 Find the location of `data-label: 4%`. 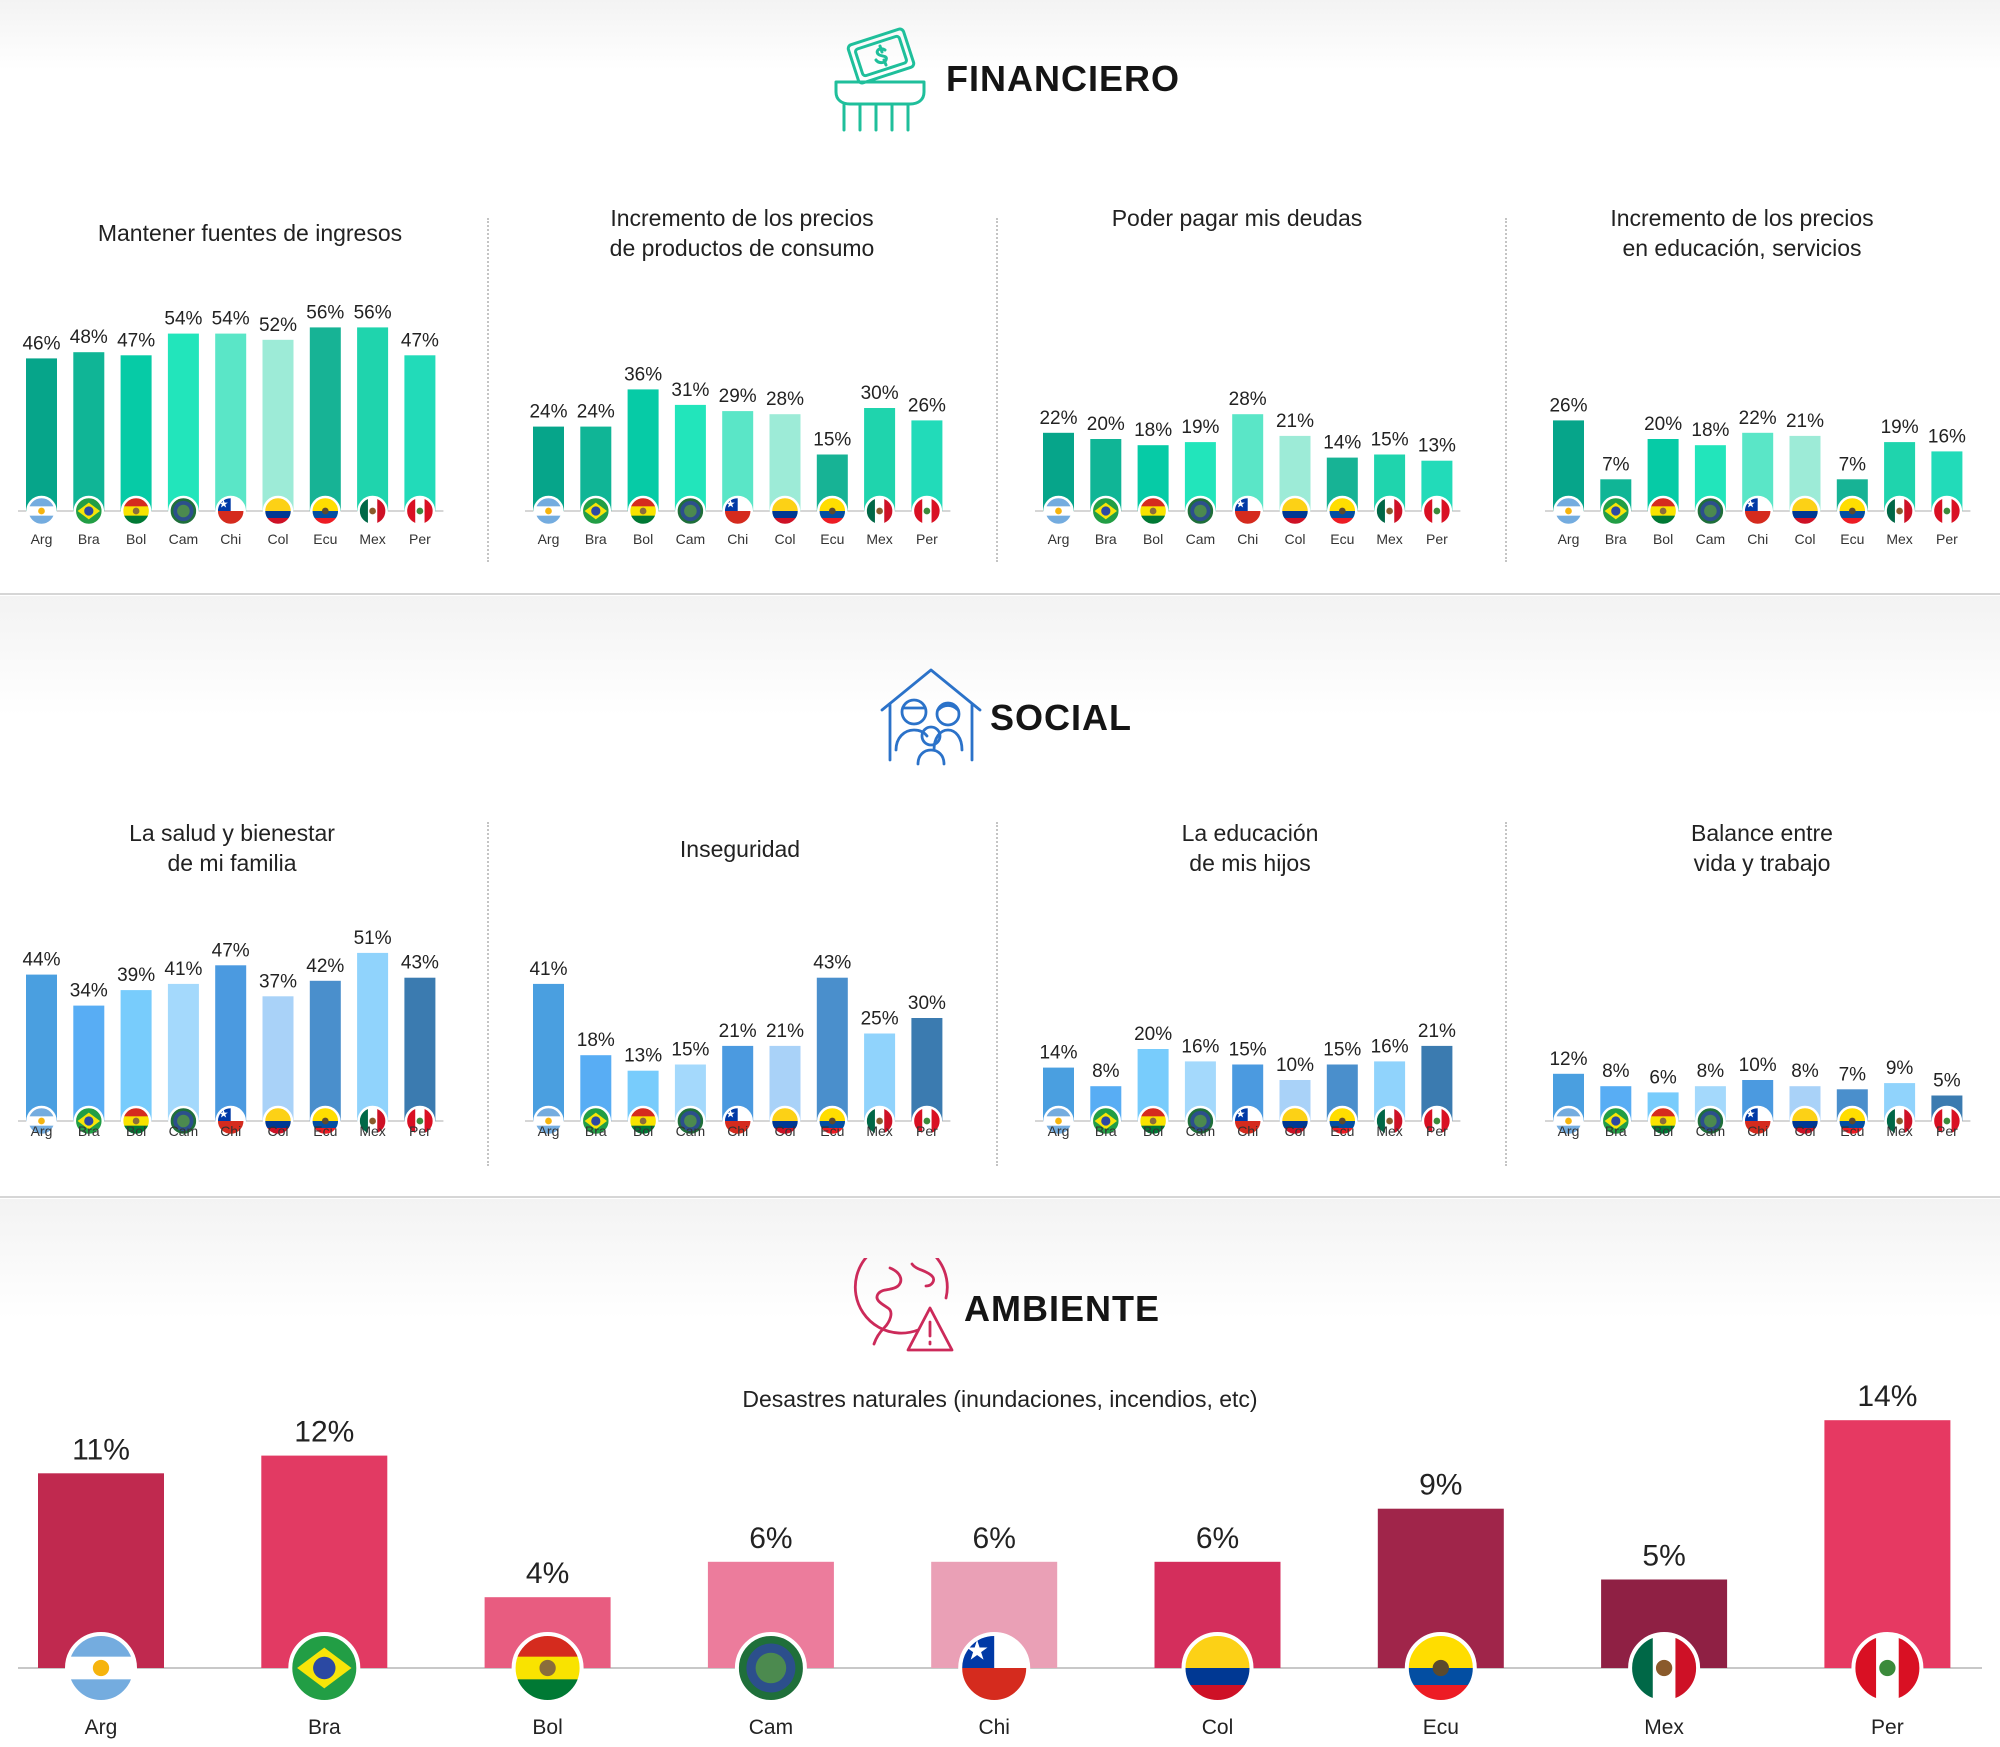

data-label: 4% is located at coordinates (547, 1573).